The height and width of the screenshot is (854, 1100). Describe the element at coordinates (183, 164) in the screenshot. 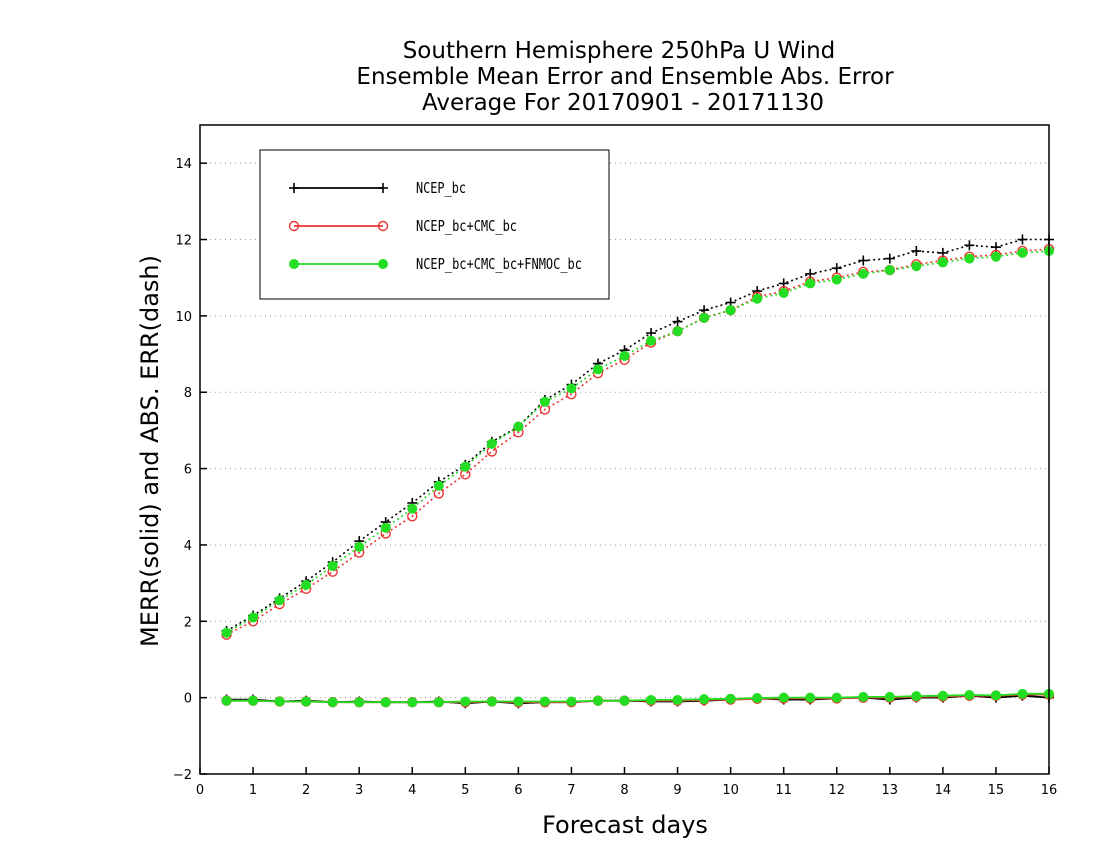

I see `y-tick-label: 14` at that location.